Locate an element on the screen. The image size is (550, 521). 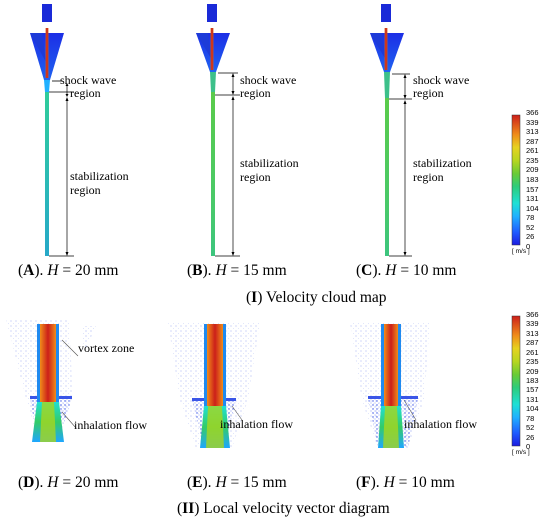
colorbar-top is located at coordinates (516, 180).